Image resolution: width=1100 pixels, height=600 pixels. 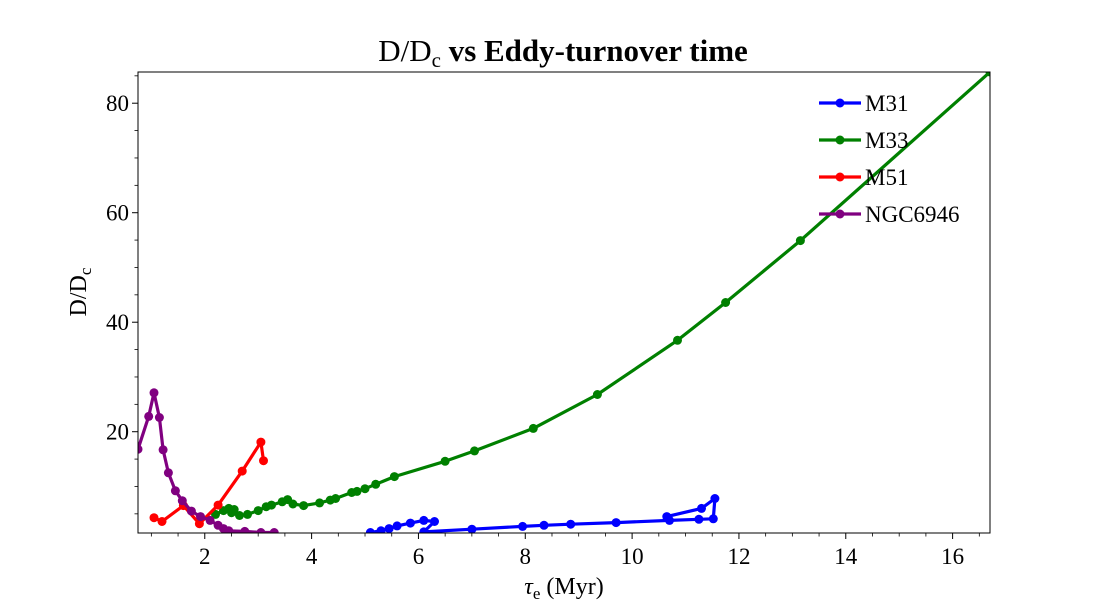 What do you see at coordinates (840, 140) in the screenshot?
I see `legend-marker-m33` at bounding box center [840, 140].